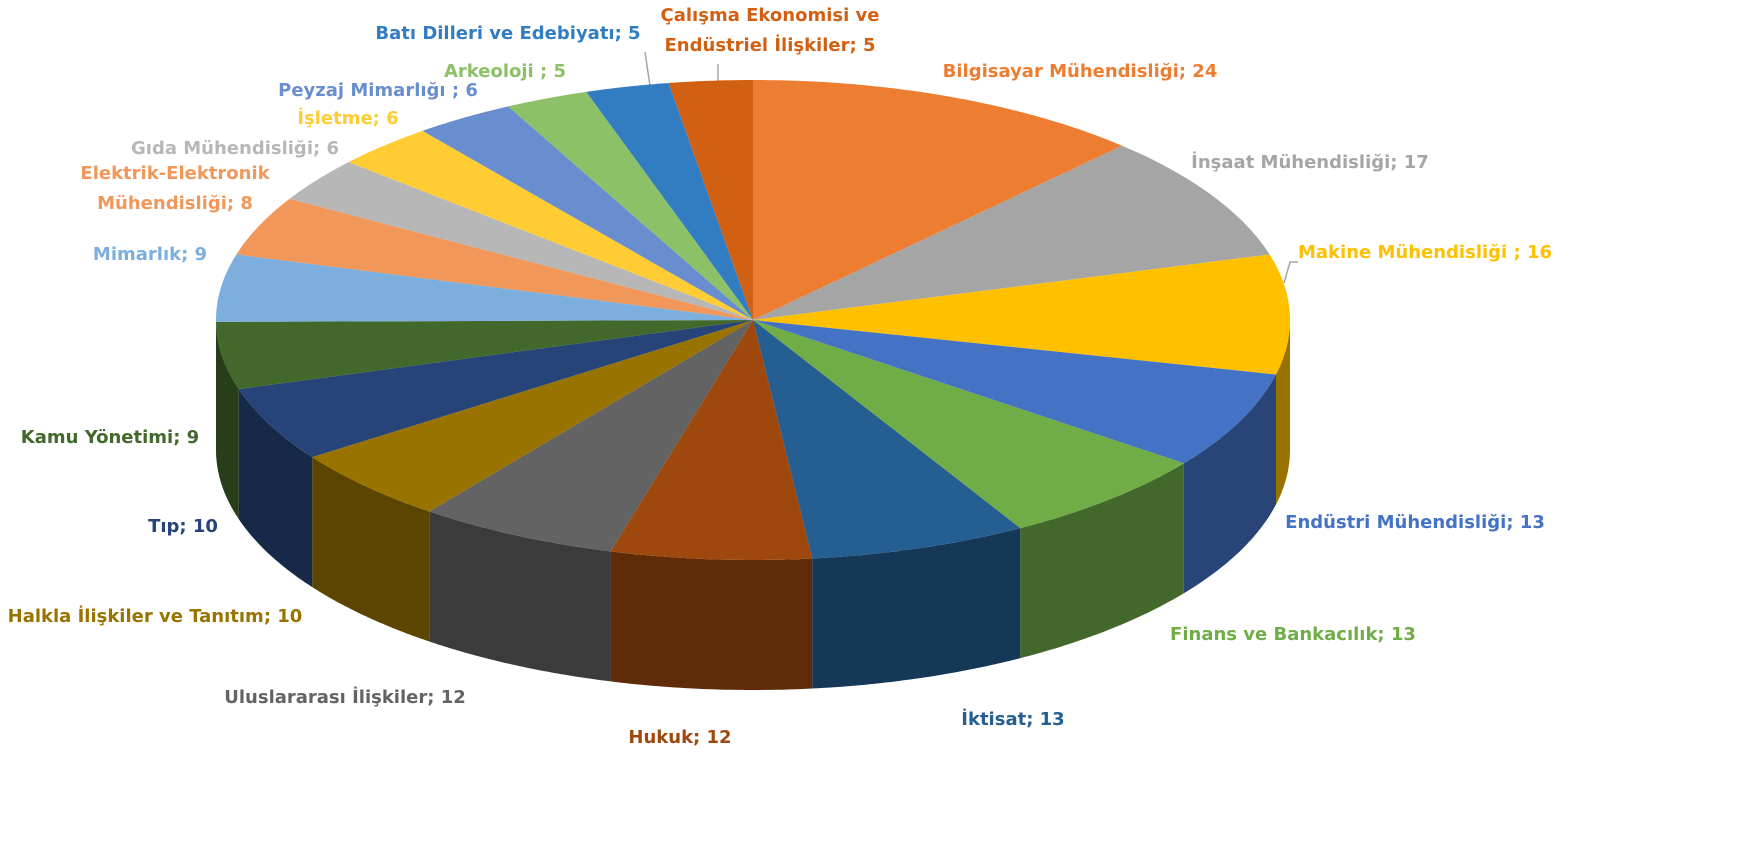 The width and height of the screenshot is (1762, 847). I want to click on data-label: Bilgisayar Mühendisliği; 24, so click(1080, 71).